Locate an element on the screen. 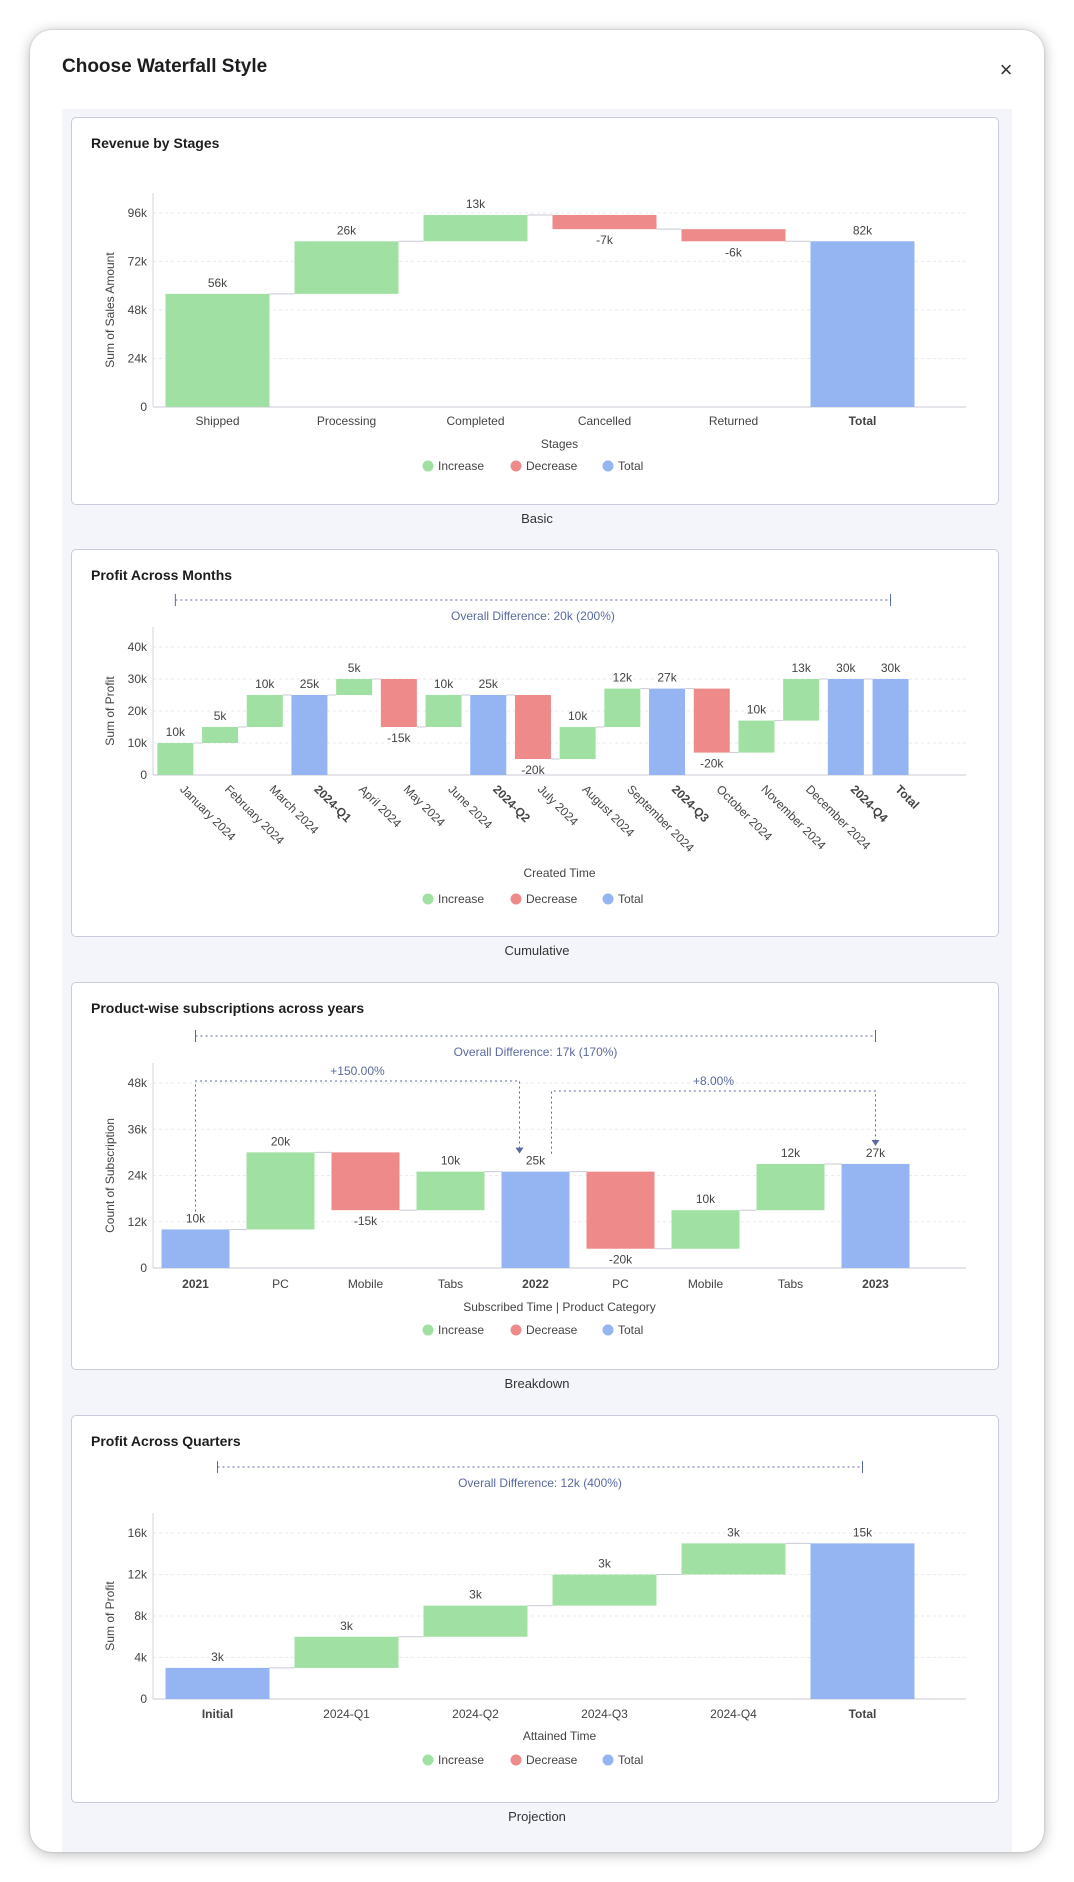 The image size is (1074, 1882). dialog-title: Choose Waterfall Style is located at coordinates (165, 66).